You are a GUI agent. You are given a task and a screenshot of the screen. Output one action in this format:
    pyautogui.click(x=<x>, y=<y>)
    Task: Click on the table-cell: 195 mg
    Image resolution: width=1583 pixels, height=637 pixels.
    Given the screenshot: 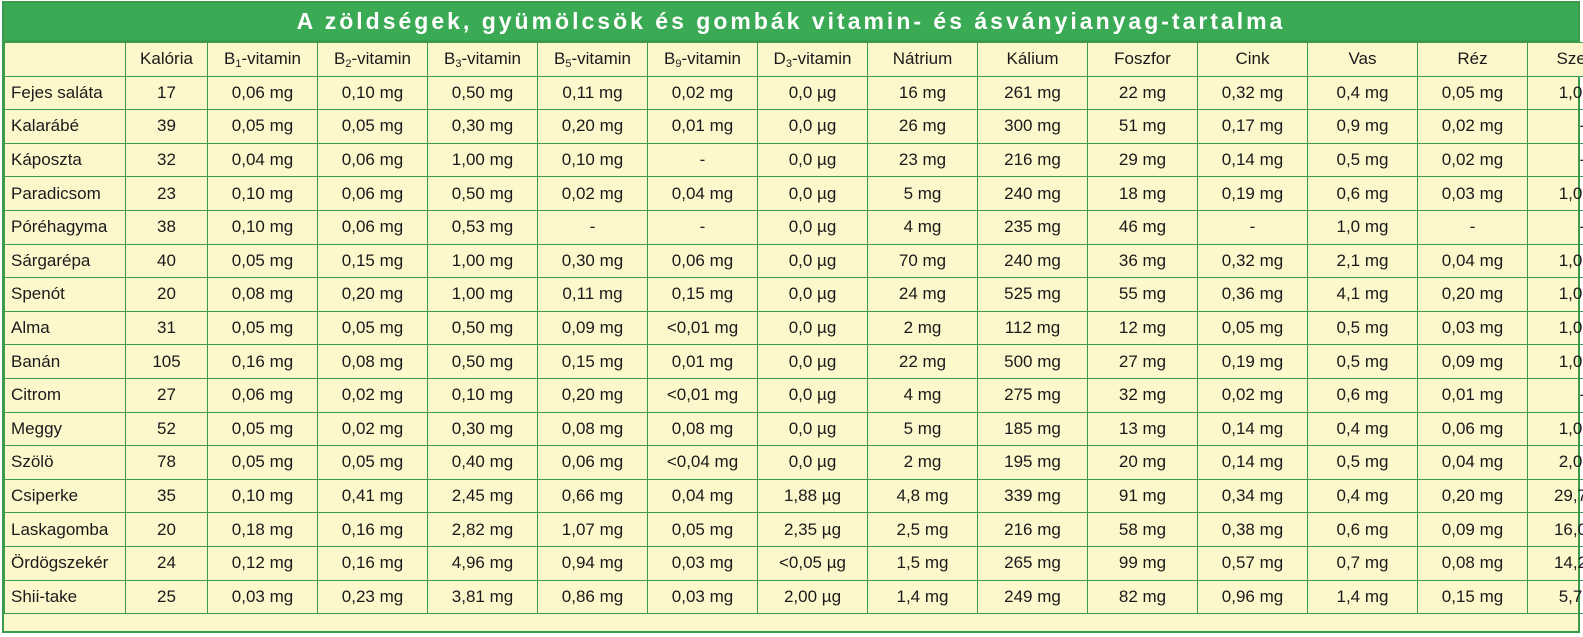 What is the action you would take?
    pyautogui.click(x=1032, y=462)
    